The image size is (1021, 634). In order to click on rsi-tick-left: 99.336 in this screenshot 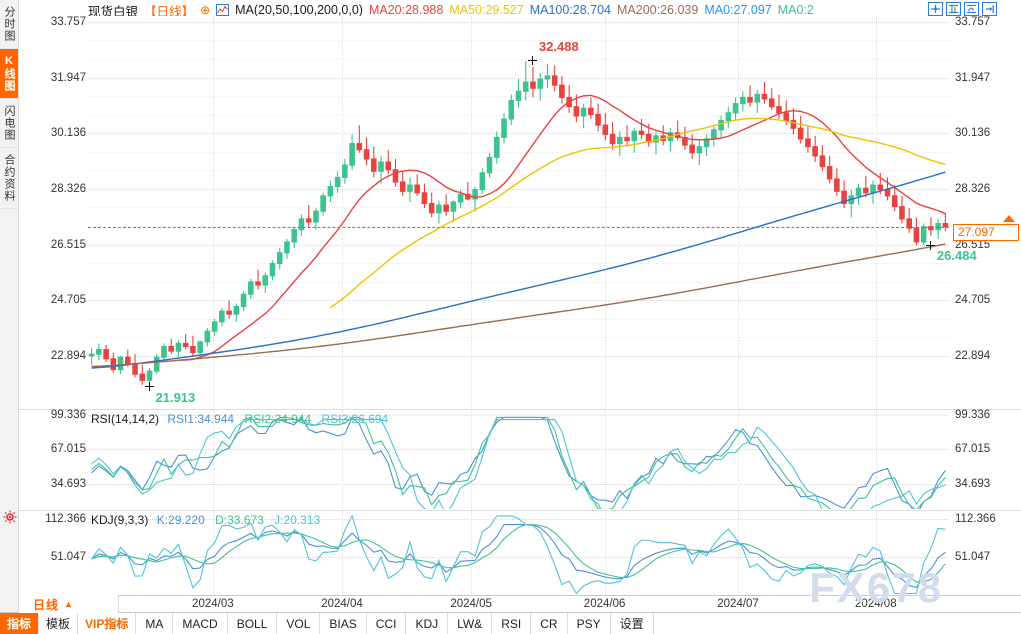, I will do `click(68, 414)`.